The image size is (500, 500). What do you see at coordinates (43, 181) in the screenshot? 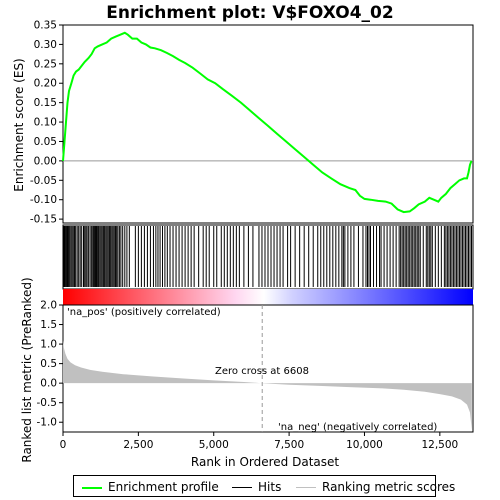
I see `es-ytick-label: -0.05` at bounding box center [43, 181].